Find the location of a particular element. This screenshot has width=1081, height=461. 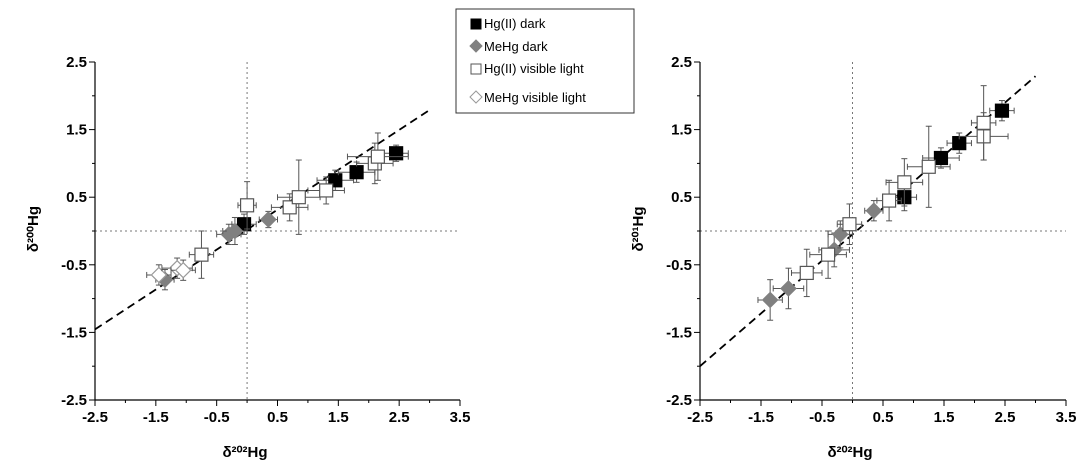

legend-item-mehg-dark: MeHg dark is located at coordinates (508, 46).